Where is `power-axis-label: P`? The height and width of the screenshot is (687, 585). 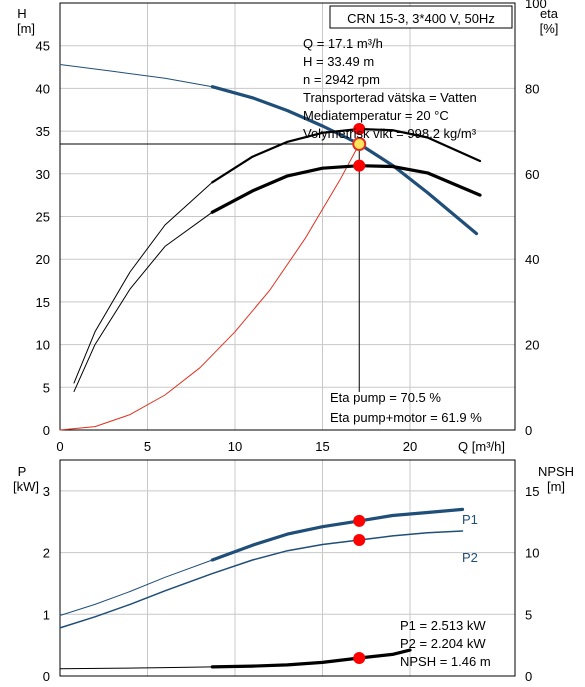 power-axis-label: P is located at coordinates (22, 471).